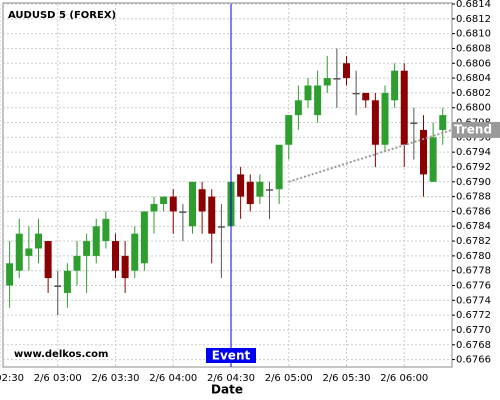 Image resolution: width=500 pixels, height=400 pixels. What do you see at coordinates (473, 78) in the screenshot?
I see `y-tick-label: 0.6804` at bounding box center [473, 78].